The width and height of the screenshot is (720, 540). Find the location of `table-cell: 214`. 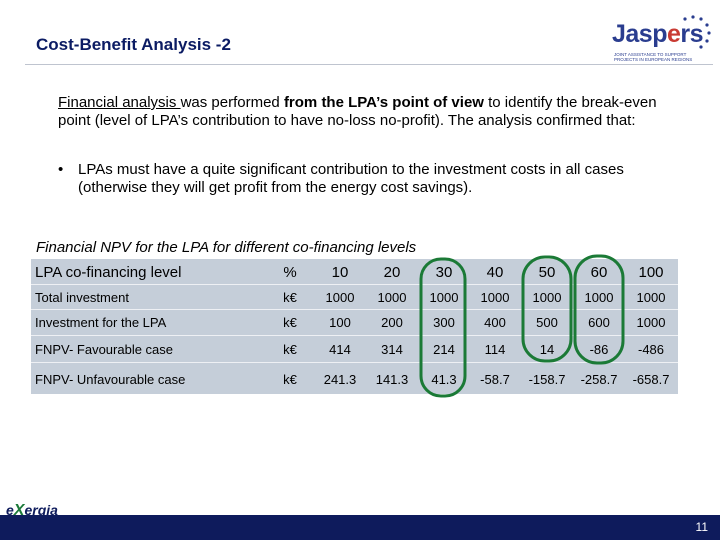

table-cell: 214 is located at coordinates (444, 349).